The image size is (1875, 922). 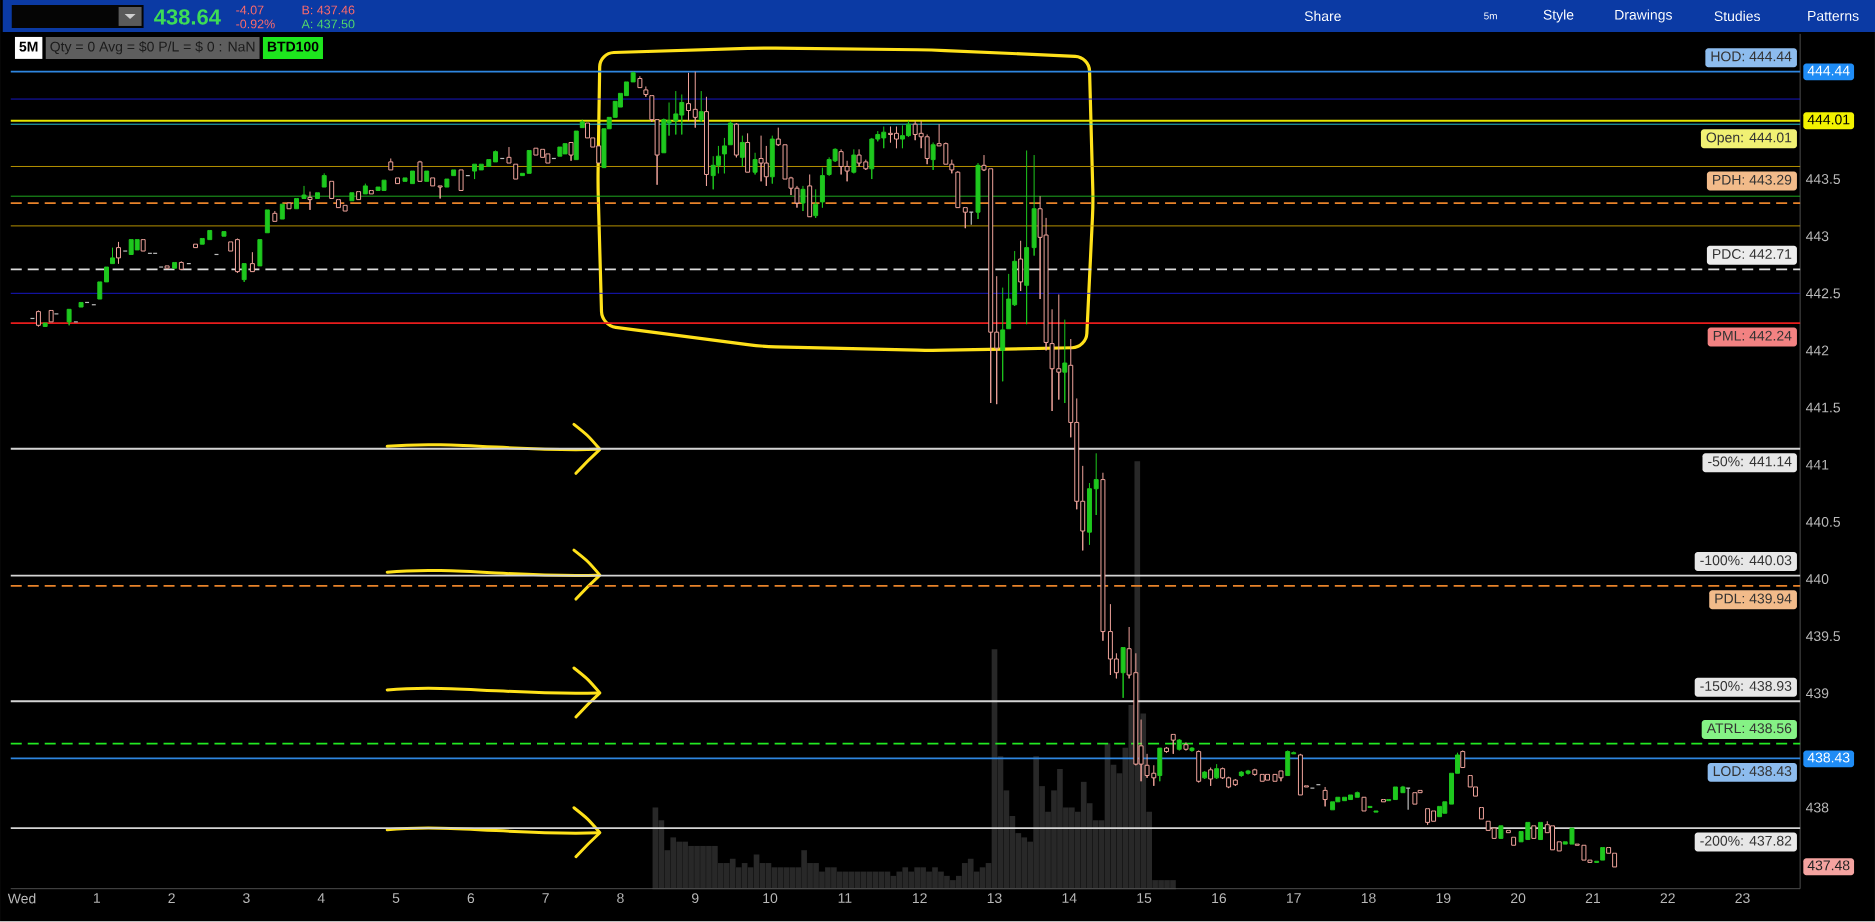 What do you see at coordinates (1823, 407) in the screenshot?
I see `y-tick-label: 441.5` at bounding box center [1823, 407].